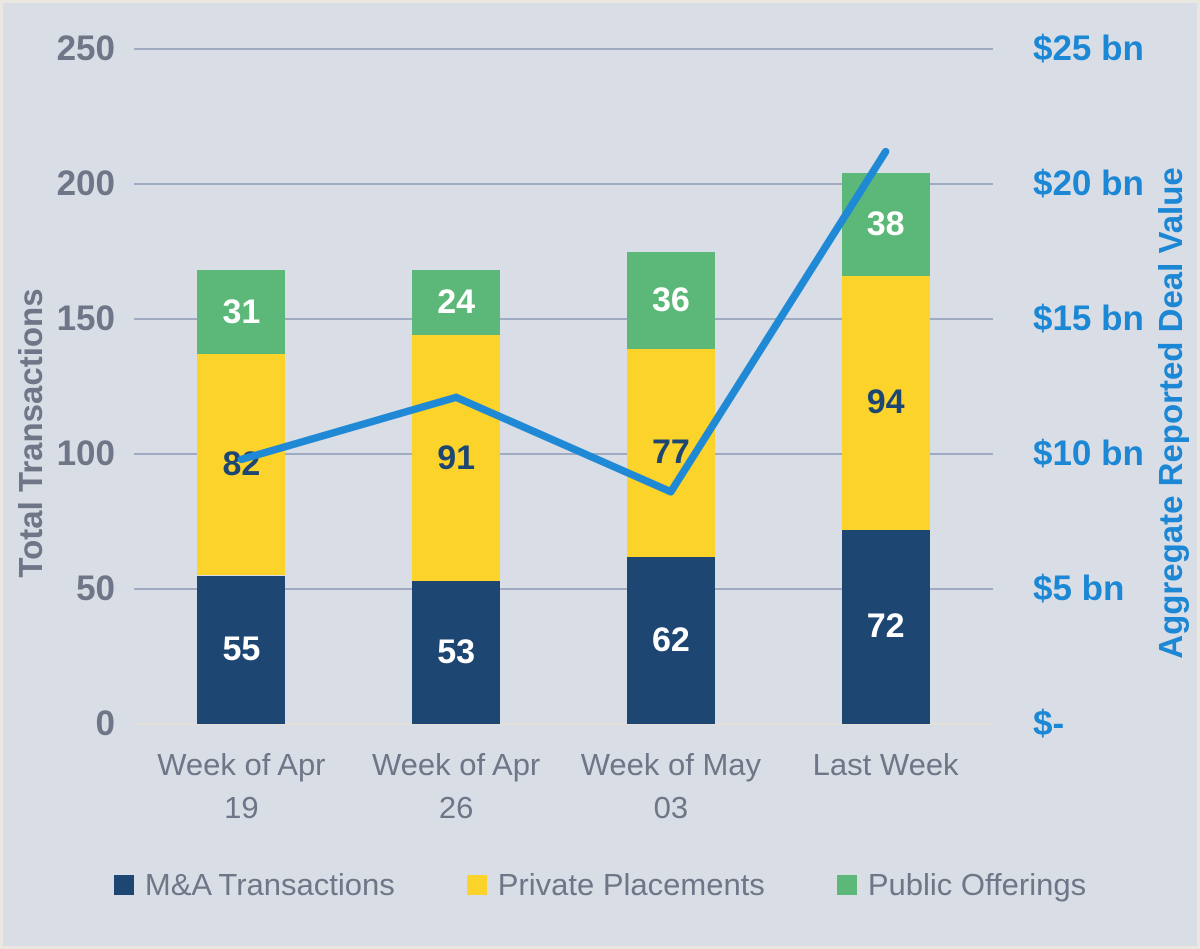  I want to click on legend-item-private-placements: Private Placements, so click(615, 885).